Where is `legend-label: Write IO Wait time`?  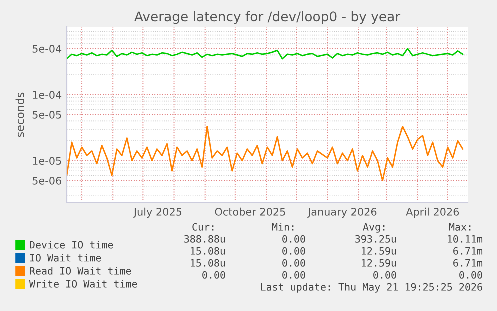
legend-label: Write IO Wait time is located at coordinates (83, 284).